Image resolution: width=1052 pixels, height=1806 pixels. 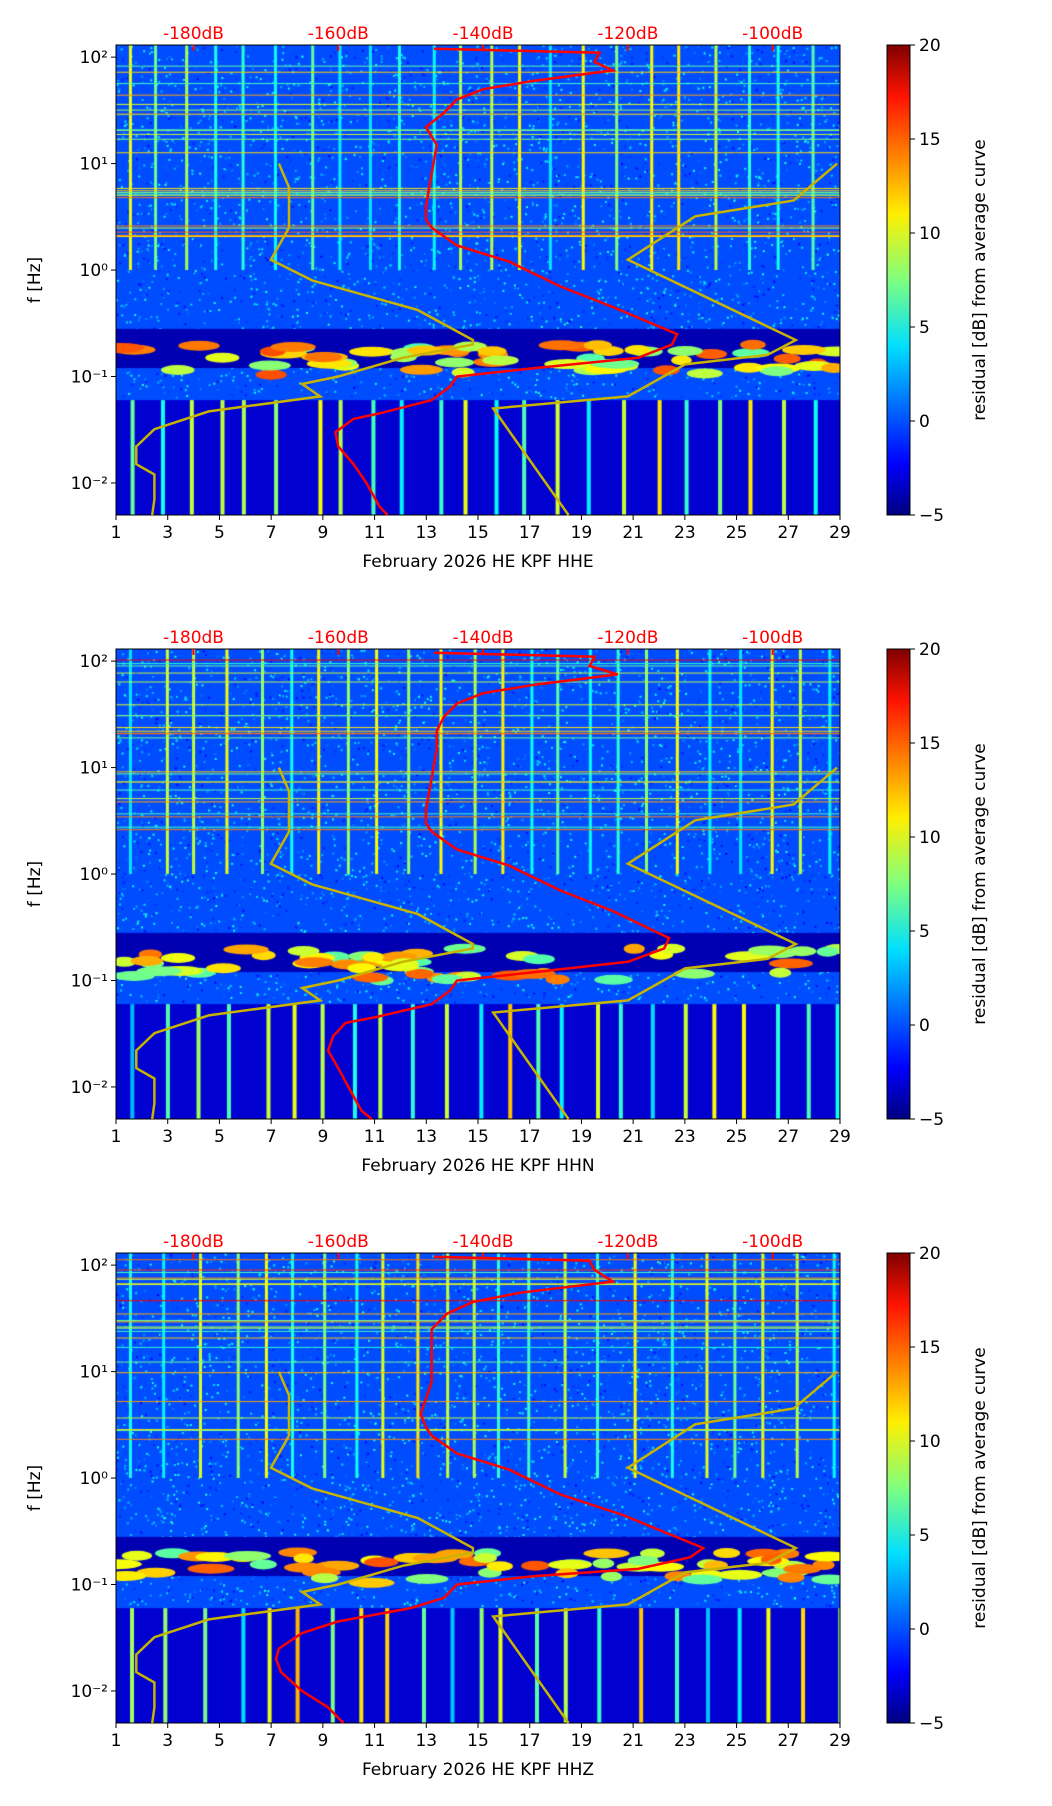 What do you see at coordinates (627, 34) in the screenshot?
I see `top-db-tick-label: -120dB` at bounding box center [627, 34].